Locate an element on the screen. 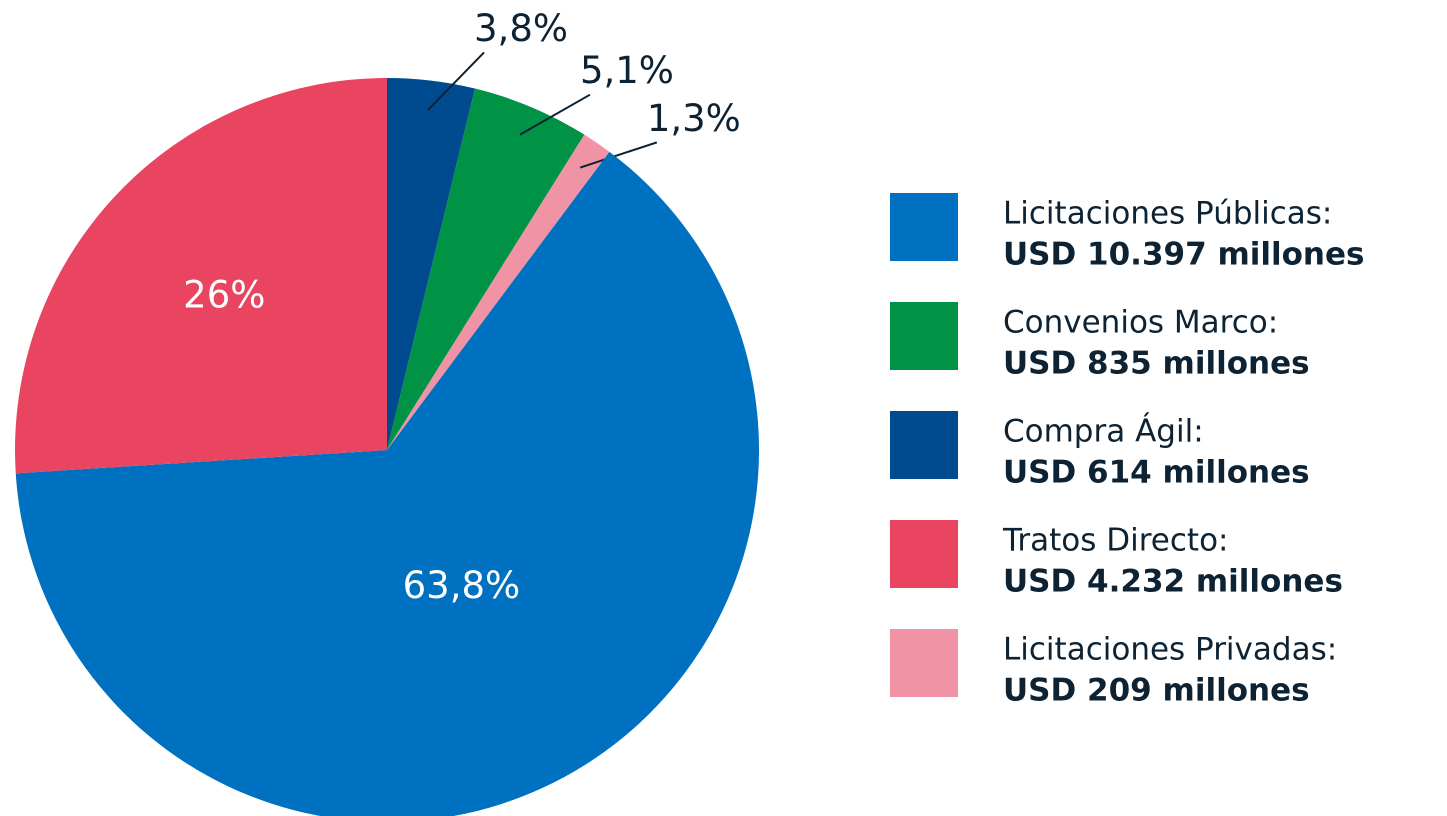 This screenshot has width=1447, height=816. legend-amount: USD 209 millones is located at coordinates (1156, 691).